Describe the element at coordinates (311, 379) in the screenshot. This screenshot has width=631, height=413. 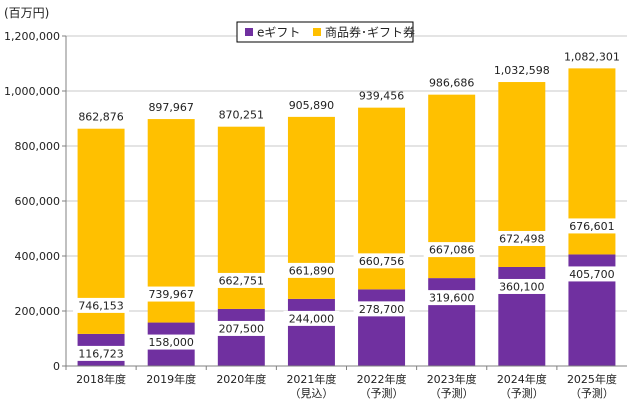
I see `x-tick-label: 2021年度` at that location.